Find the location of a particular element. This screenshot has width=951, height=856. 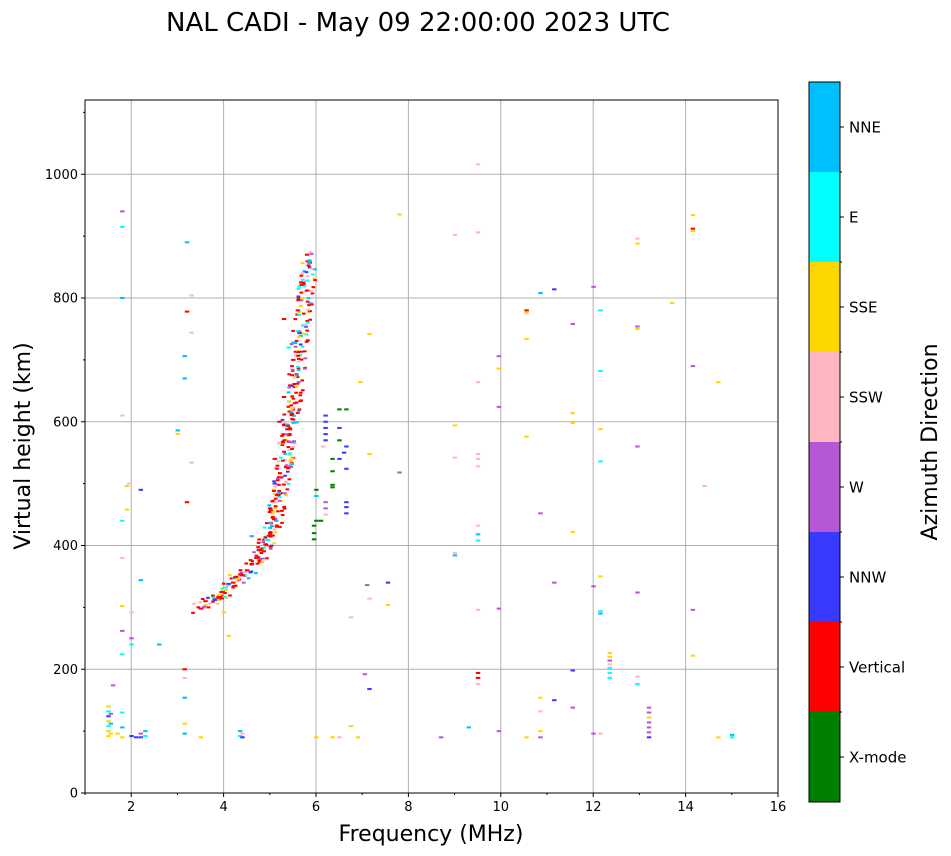

colorbar-tick-label: X-mode is located at coordinates (877, 758).